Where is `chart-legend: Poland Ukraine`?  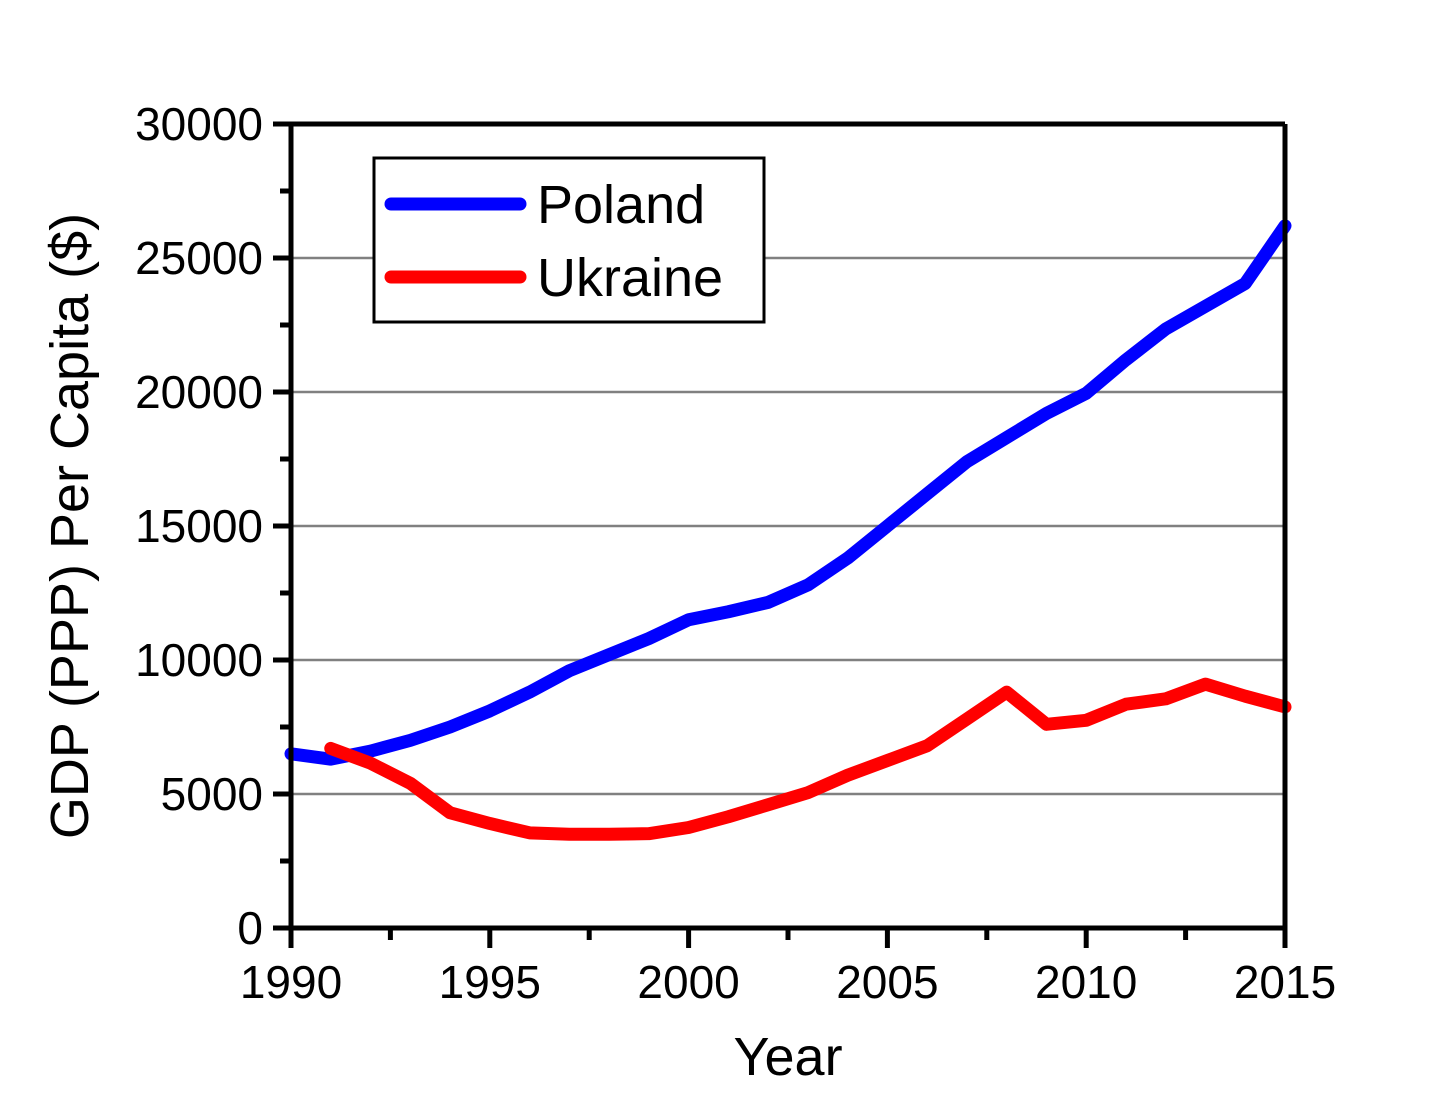 chart-legend: Poland Ukraine is located at coordinates (569, 240).